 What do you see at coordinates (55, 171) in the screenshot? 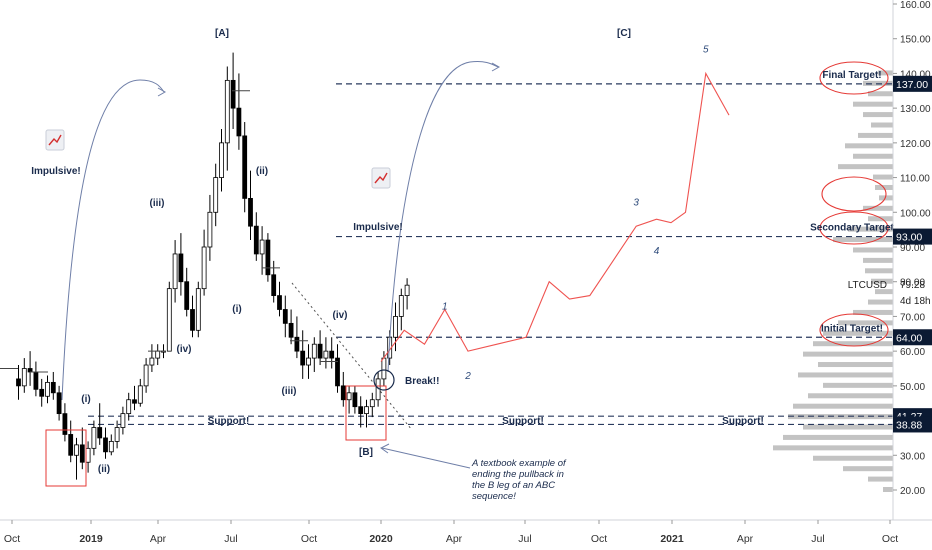
I see `impulsive-label-1: Impulsive!` at bounding box center [55, 171].